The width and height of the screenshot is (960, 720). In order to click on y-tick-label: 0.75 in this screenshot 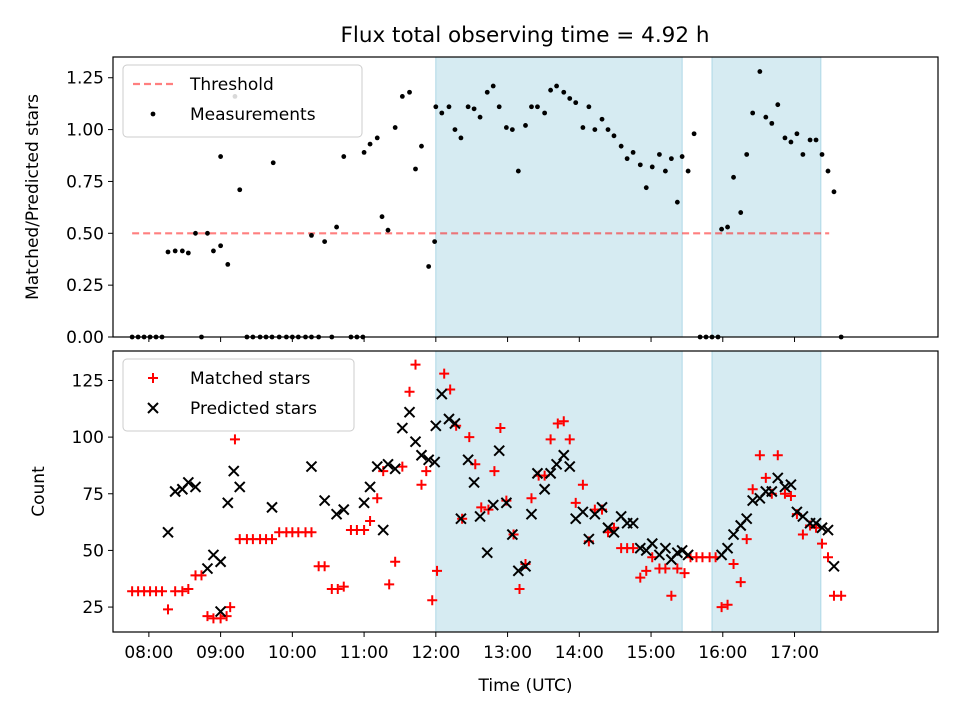, I will do `click(85, 182)`.